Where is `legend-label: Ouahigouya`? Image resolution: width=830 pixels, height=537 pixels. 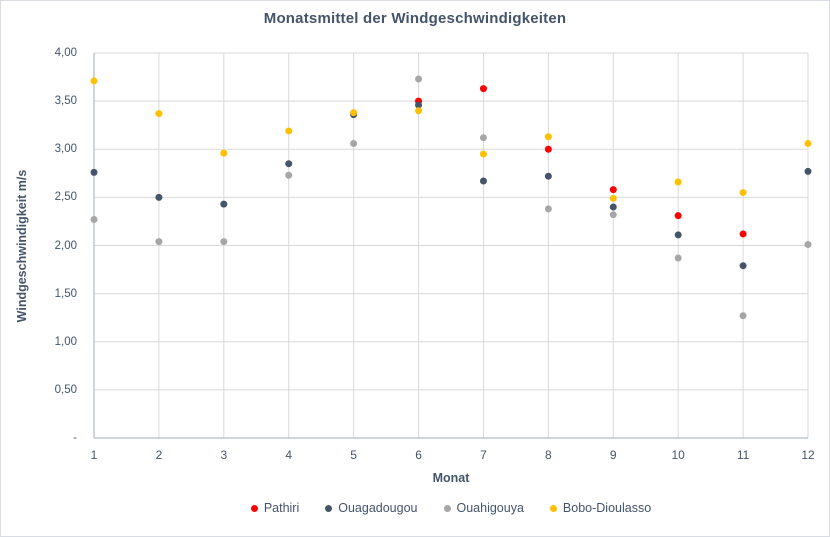 legend-label: Ouahigouya is located at coordinates (490, 508).